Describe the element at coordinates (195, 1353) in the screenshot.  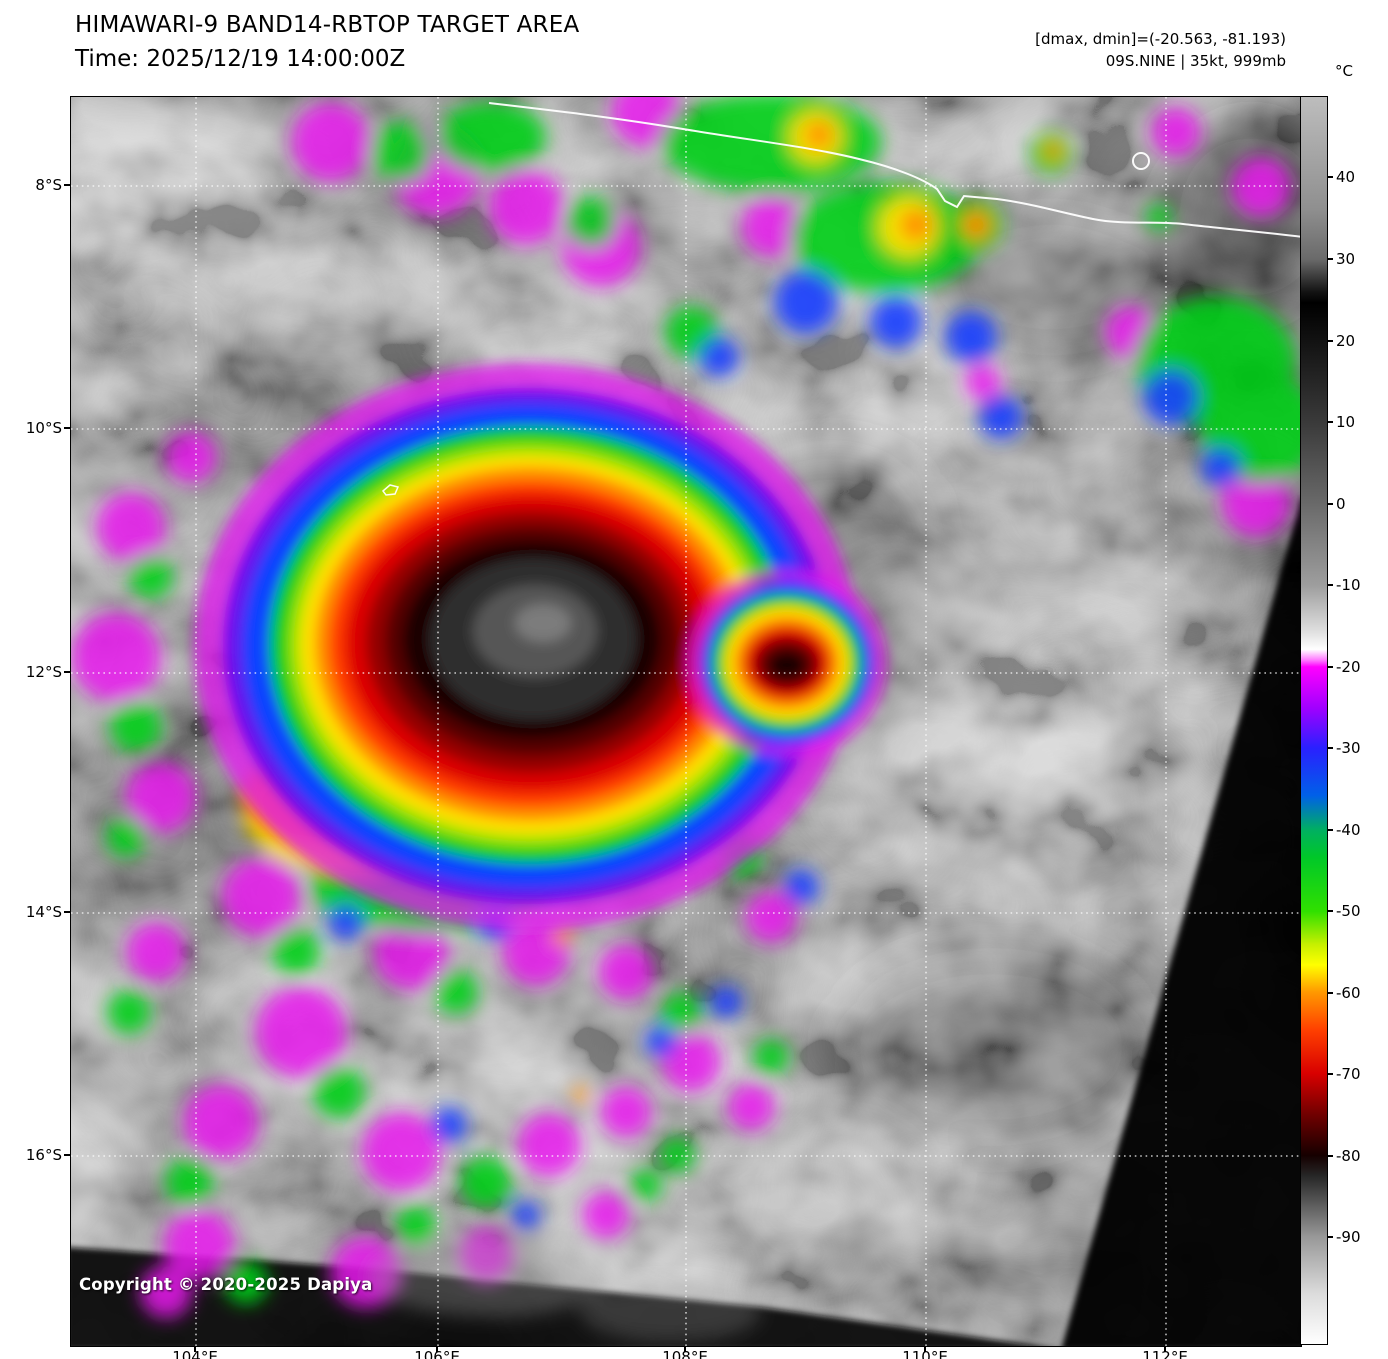
I see `lon-tick-104e: 104°E` at that location.